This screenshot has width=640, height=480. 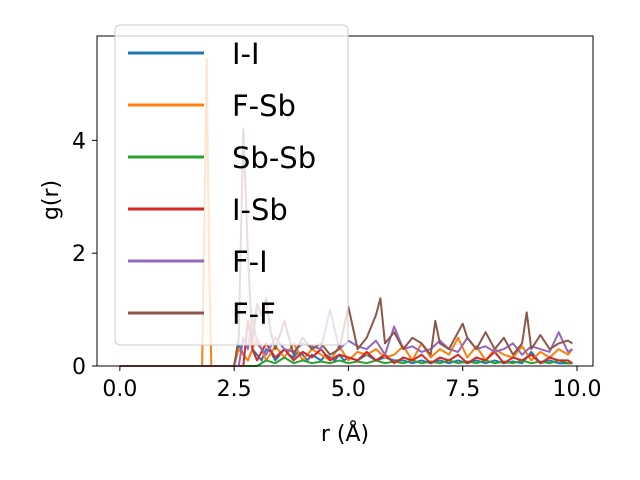 What do you see at coordinates (346, 343) in the screenshot?
I see `series-line-i-sb` at bounding box center [346, 343].